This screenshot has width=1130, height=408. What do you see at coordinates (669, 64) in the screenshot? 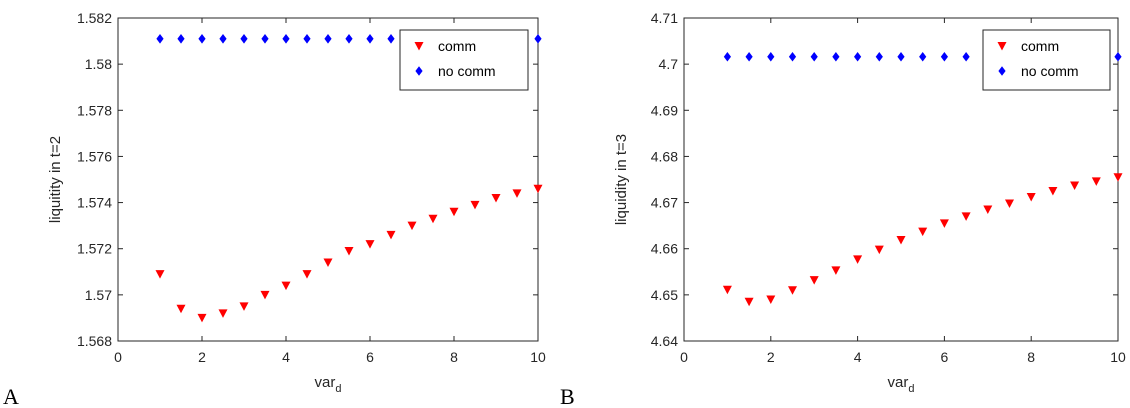
I see `y-tick-label: 4.7` at bounding box center [669, 64].